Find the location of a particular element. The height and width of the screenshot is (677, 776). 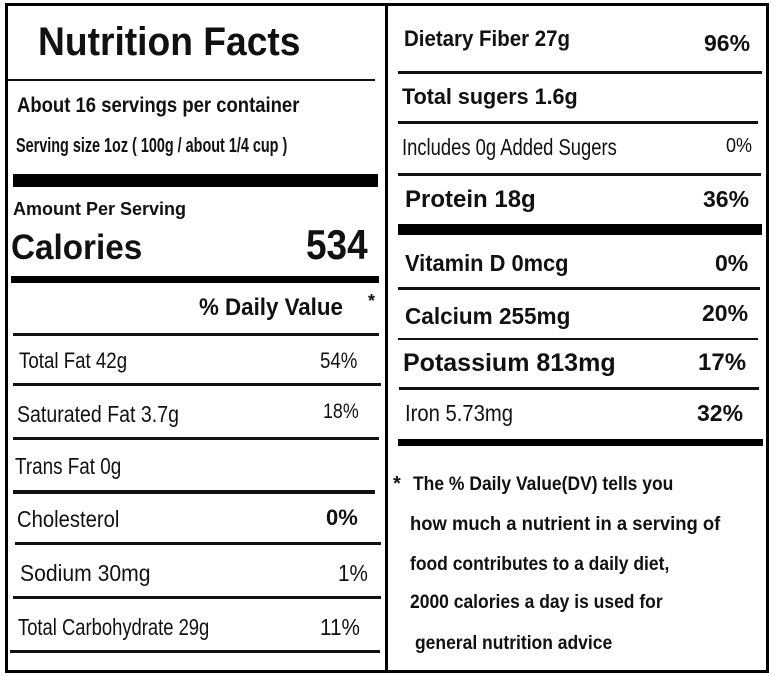

calcium: Calcium 255mg is located at coordinates (488, 316).